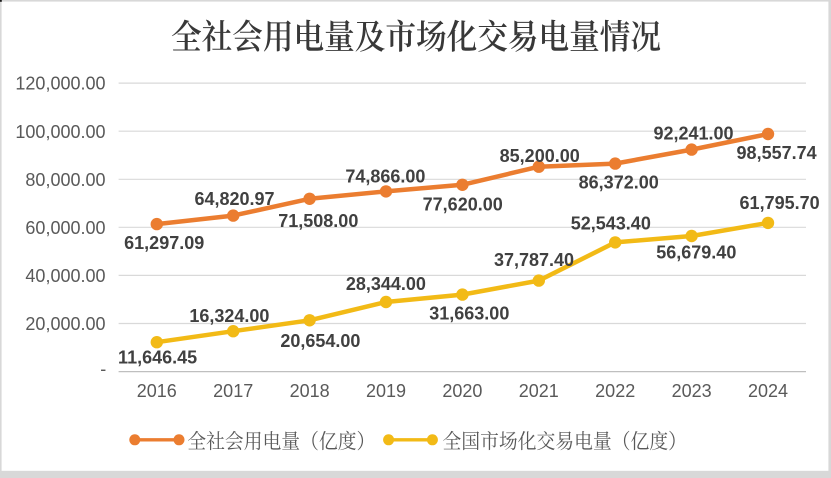 This screenshot has width=831, height=478. What do you see at coordinates (768, 391) in the screenshot?
I see `svg-text: 2024` at bounding box center [768, 391].